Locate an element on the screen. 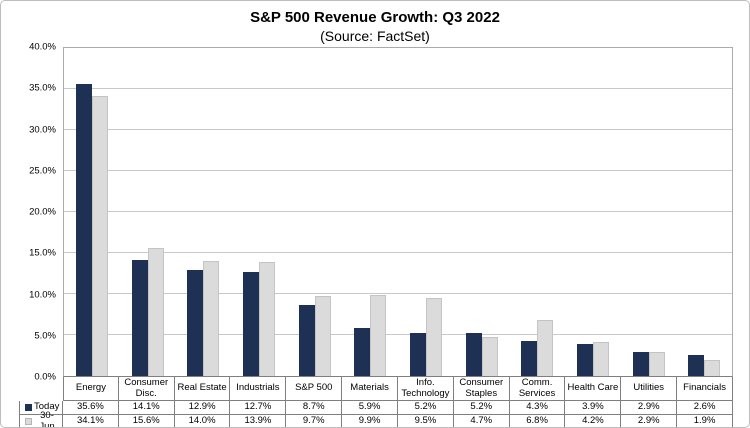 The image size is (750, 428). legend-today: Today is located at coordinates (41, 408).